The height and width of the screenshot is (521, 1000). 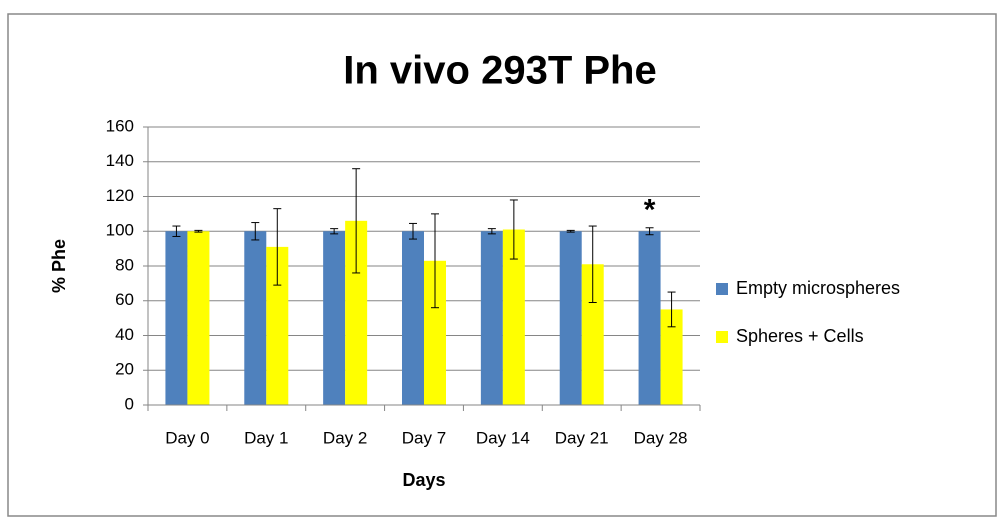 I want to click on y-axis-label: % Phe, so click(x=59, y=266).